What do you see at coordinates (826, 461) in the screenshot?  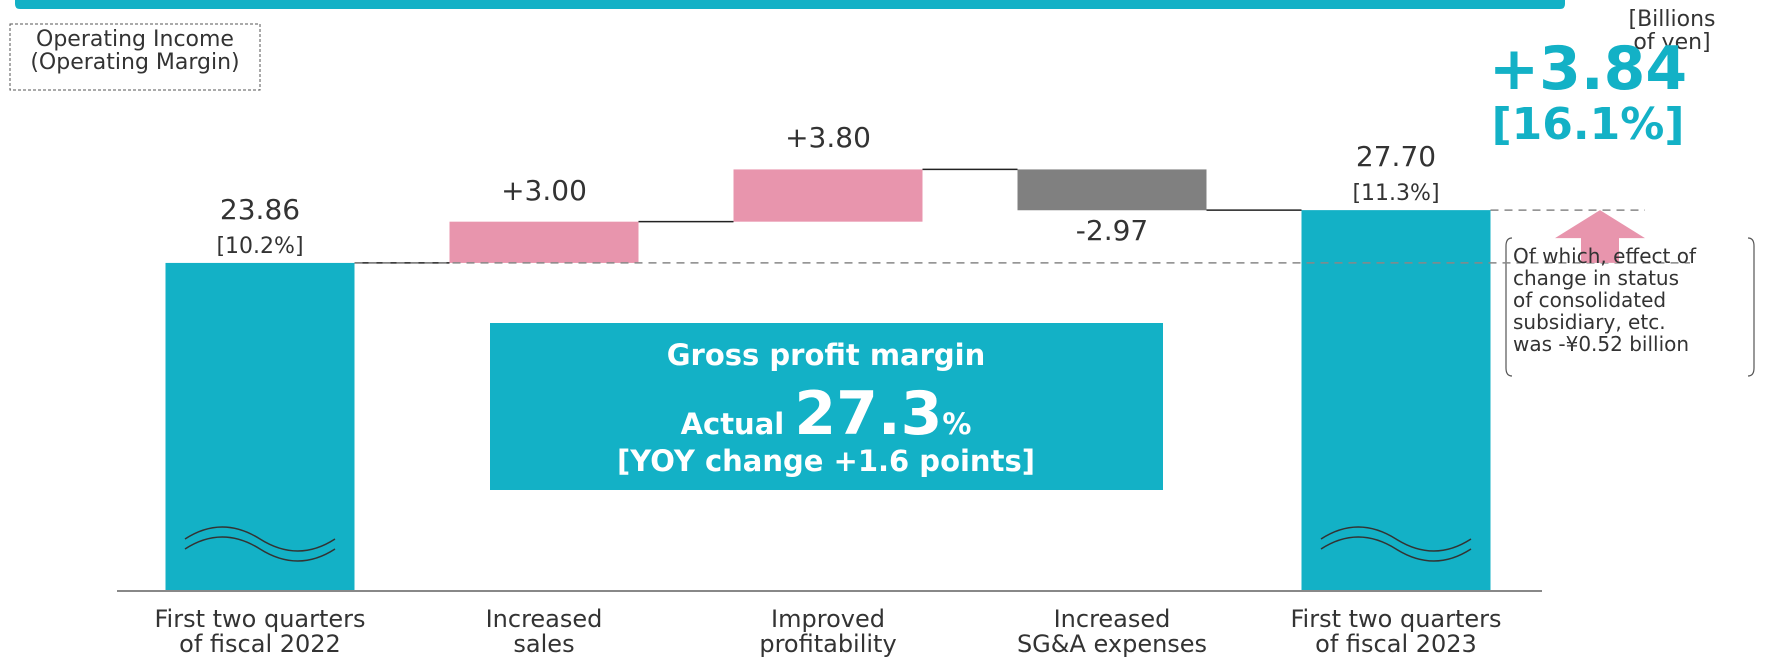 I see `highlight-line3: [YOY change +1.6 points]` at bounding box center [826, 461].